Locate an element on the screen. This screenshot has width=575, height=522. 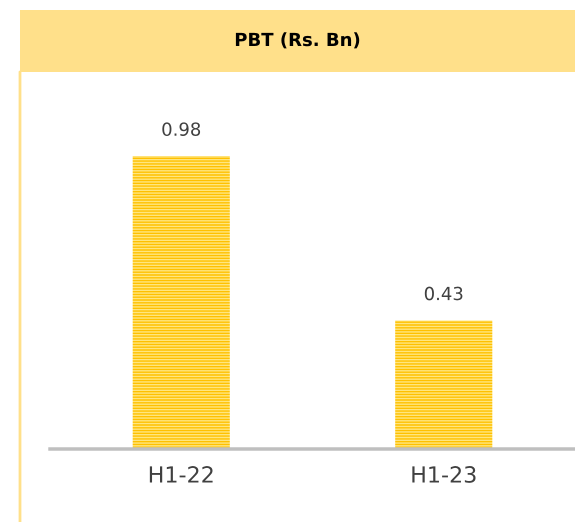
data-label: 0.98 is located at coordinates (181, 129).